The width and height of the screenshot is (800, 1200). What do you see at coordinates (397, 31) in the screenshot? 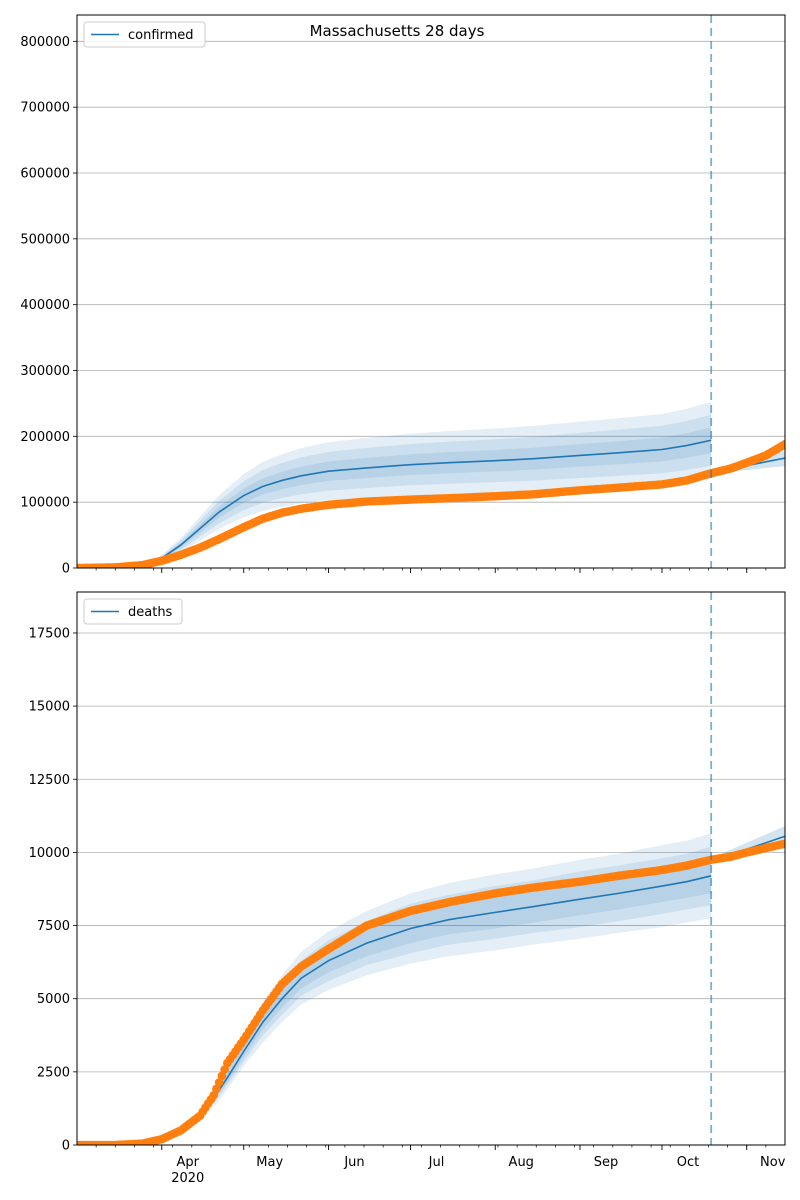
I see `figure-title: Massachusetts 28 days` at bounding box center [397, 31].